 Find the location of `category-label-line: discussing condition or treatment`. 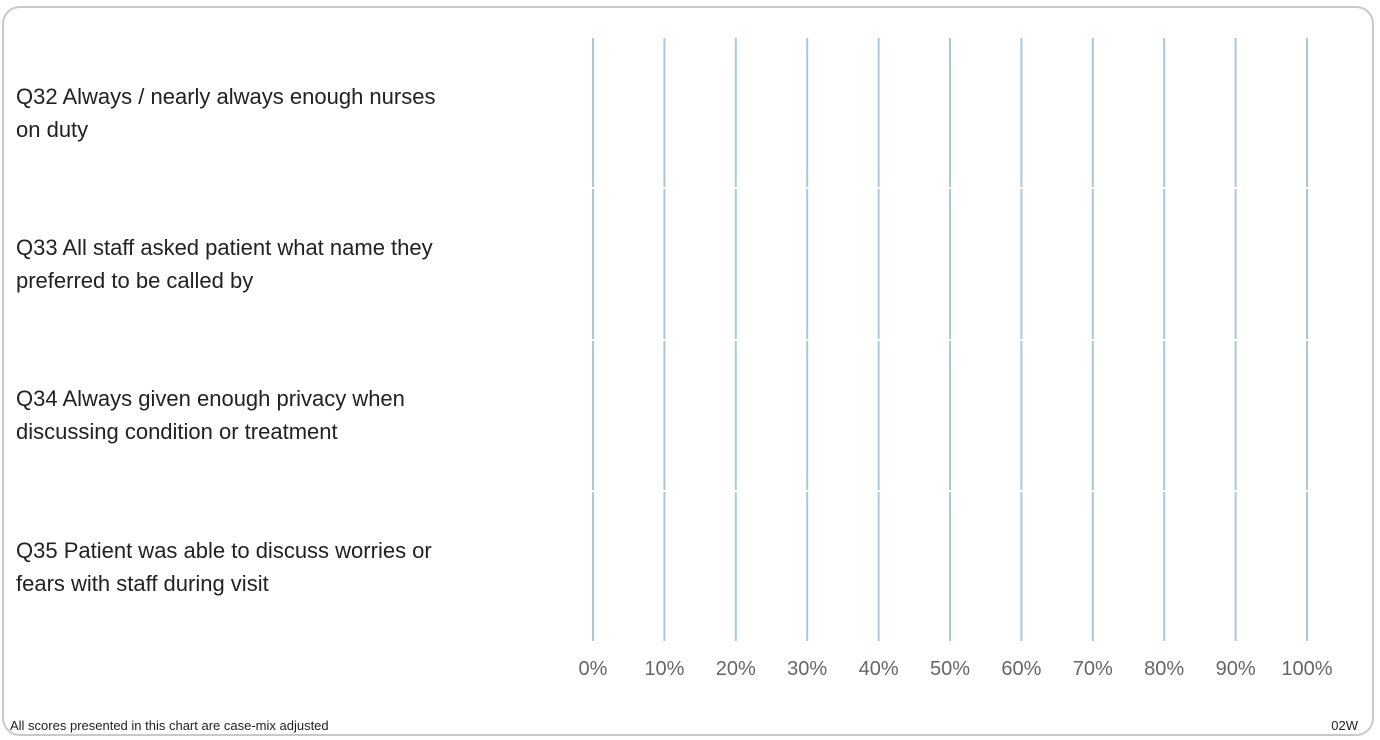

category-label-line: discussing condition or treatment is located at coordinates (177, 431).